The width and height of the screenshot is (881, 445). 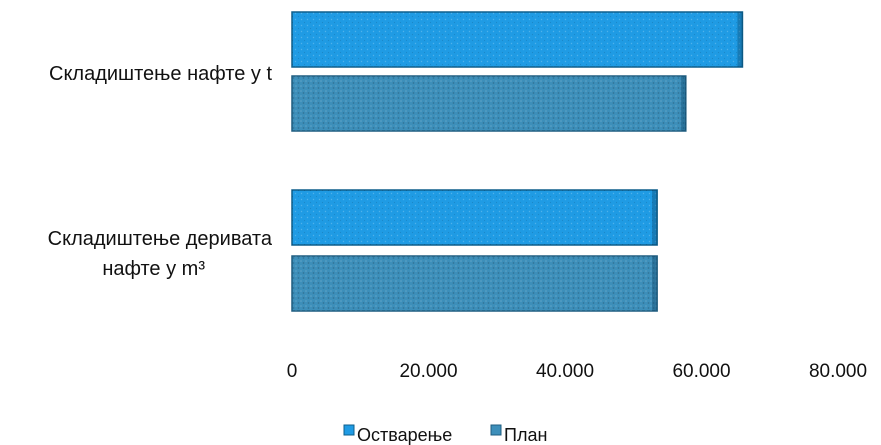 What do you see at coordinates (160, 239) in the screenshot?
I see `category-label-derivatives-line1: Складиштење деривата` at bounding box center [160, 239].